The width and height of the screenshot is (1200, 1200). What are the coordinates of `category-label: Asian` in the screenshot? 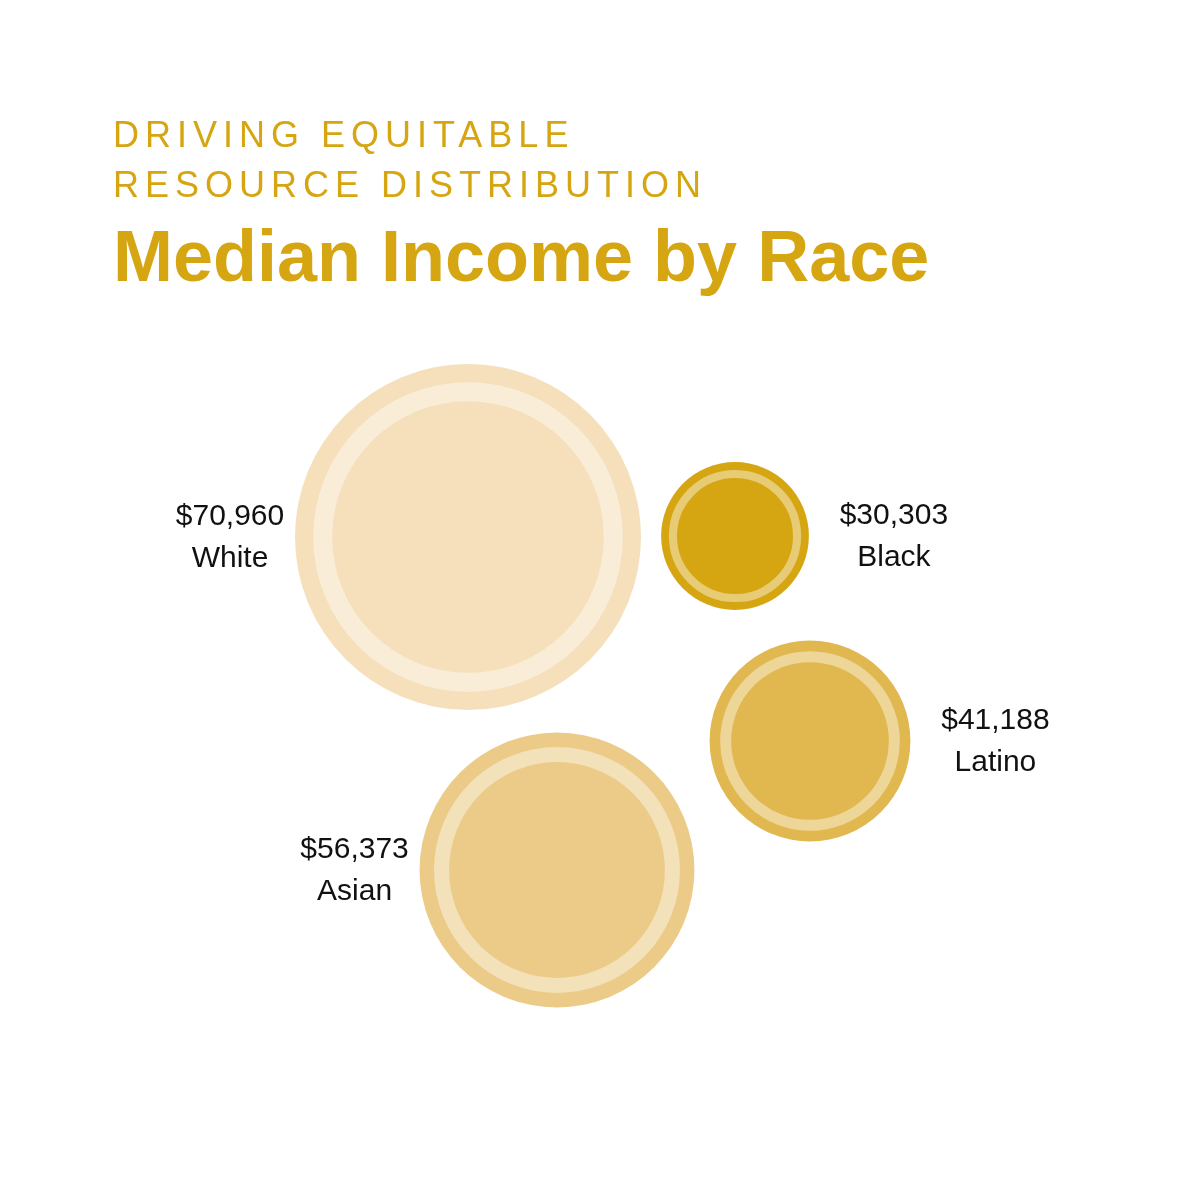 It's located at (355, 890).